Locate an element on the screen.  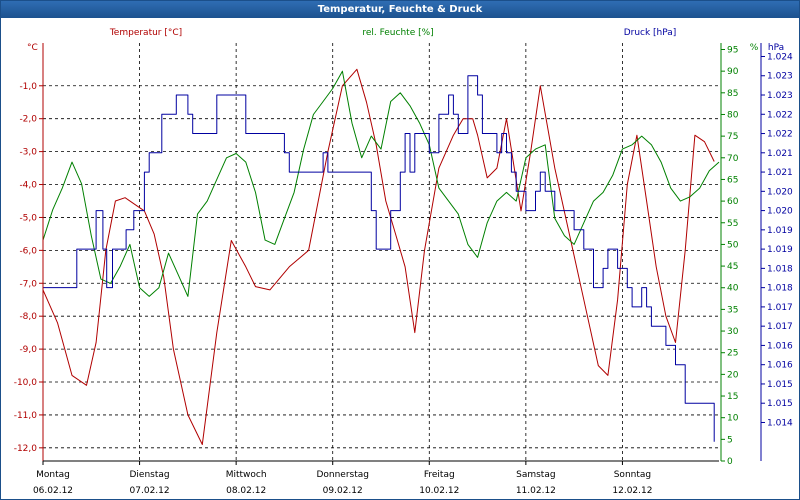
humidity-axis-title: rel. Feuchte [%] is located at coordinates (397, 33).